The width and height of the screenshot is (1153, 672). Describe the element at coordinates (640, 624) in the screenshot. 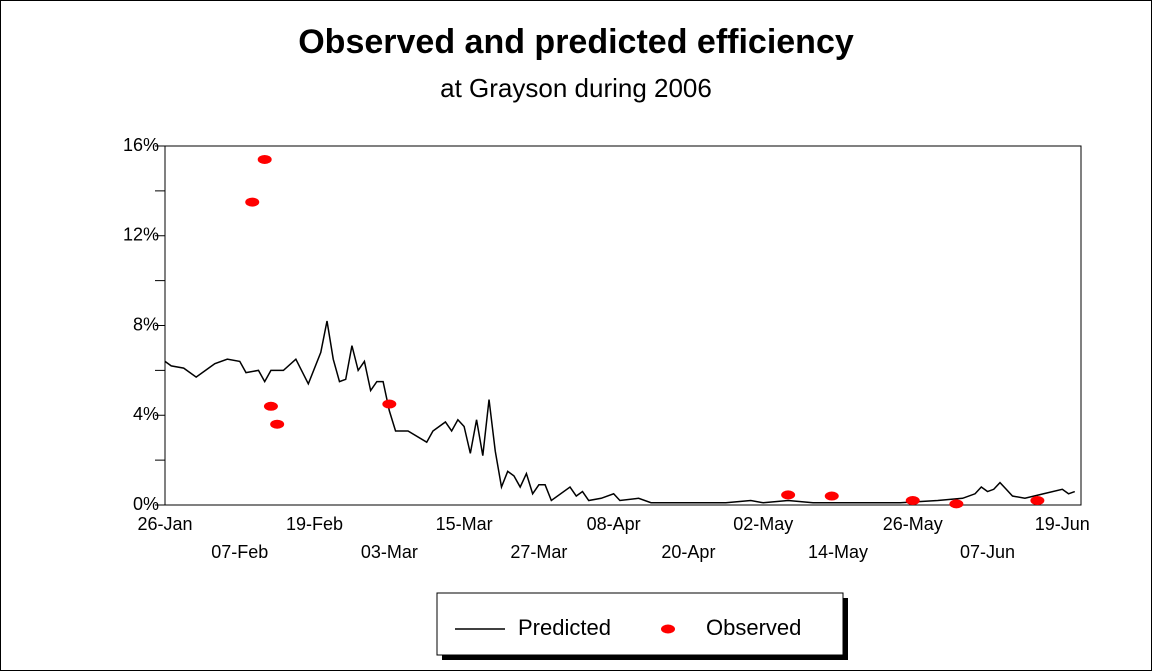

I see `legend` at that location.